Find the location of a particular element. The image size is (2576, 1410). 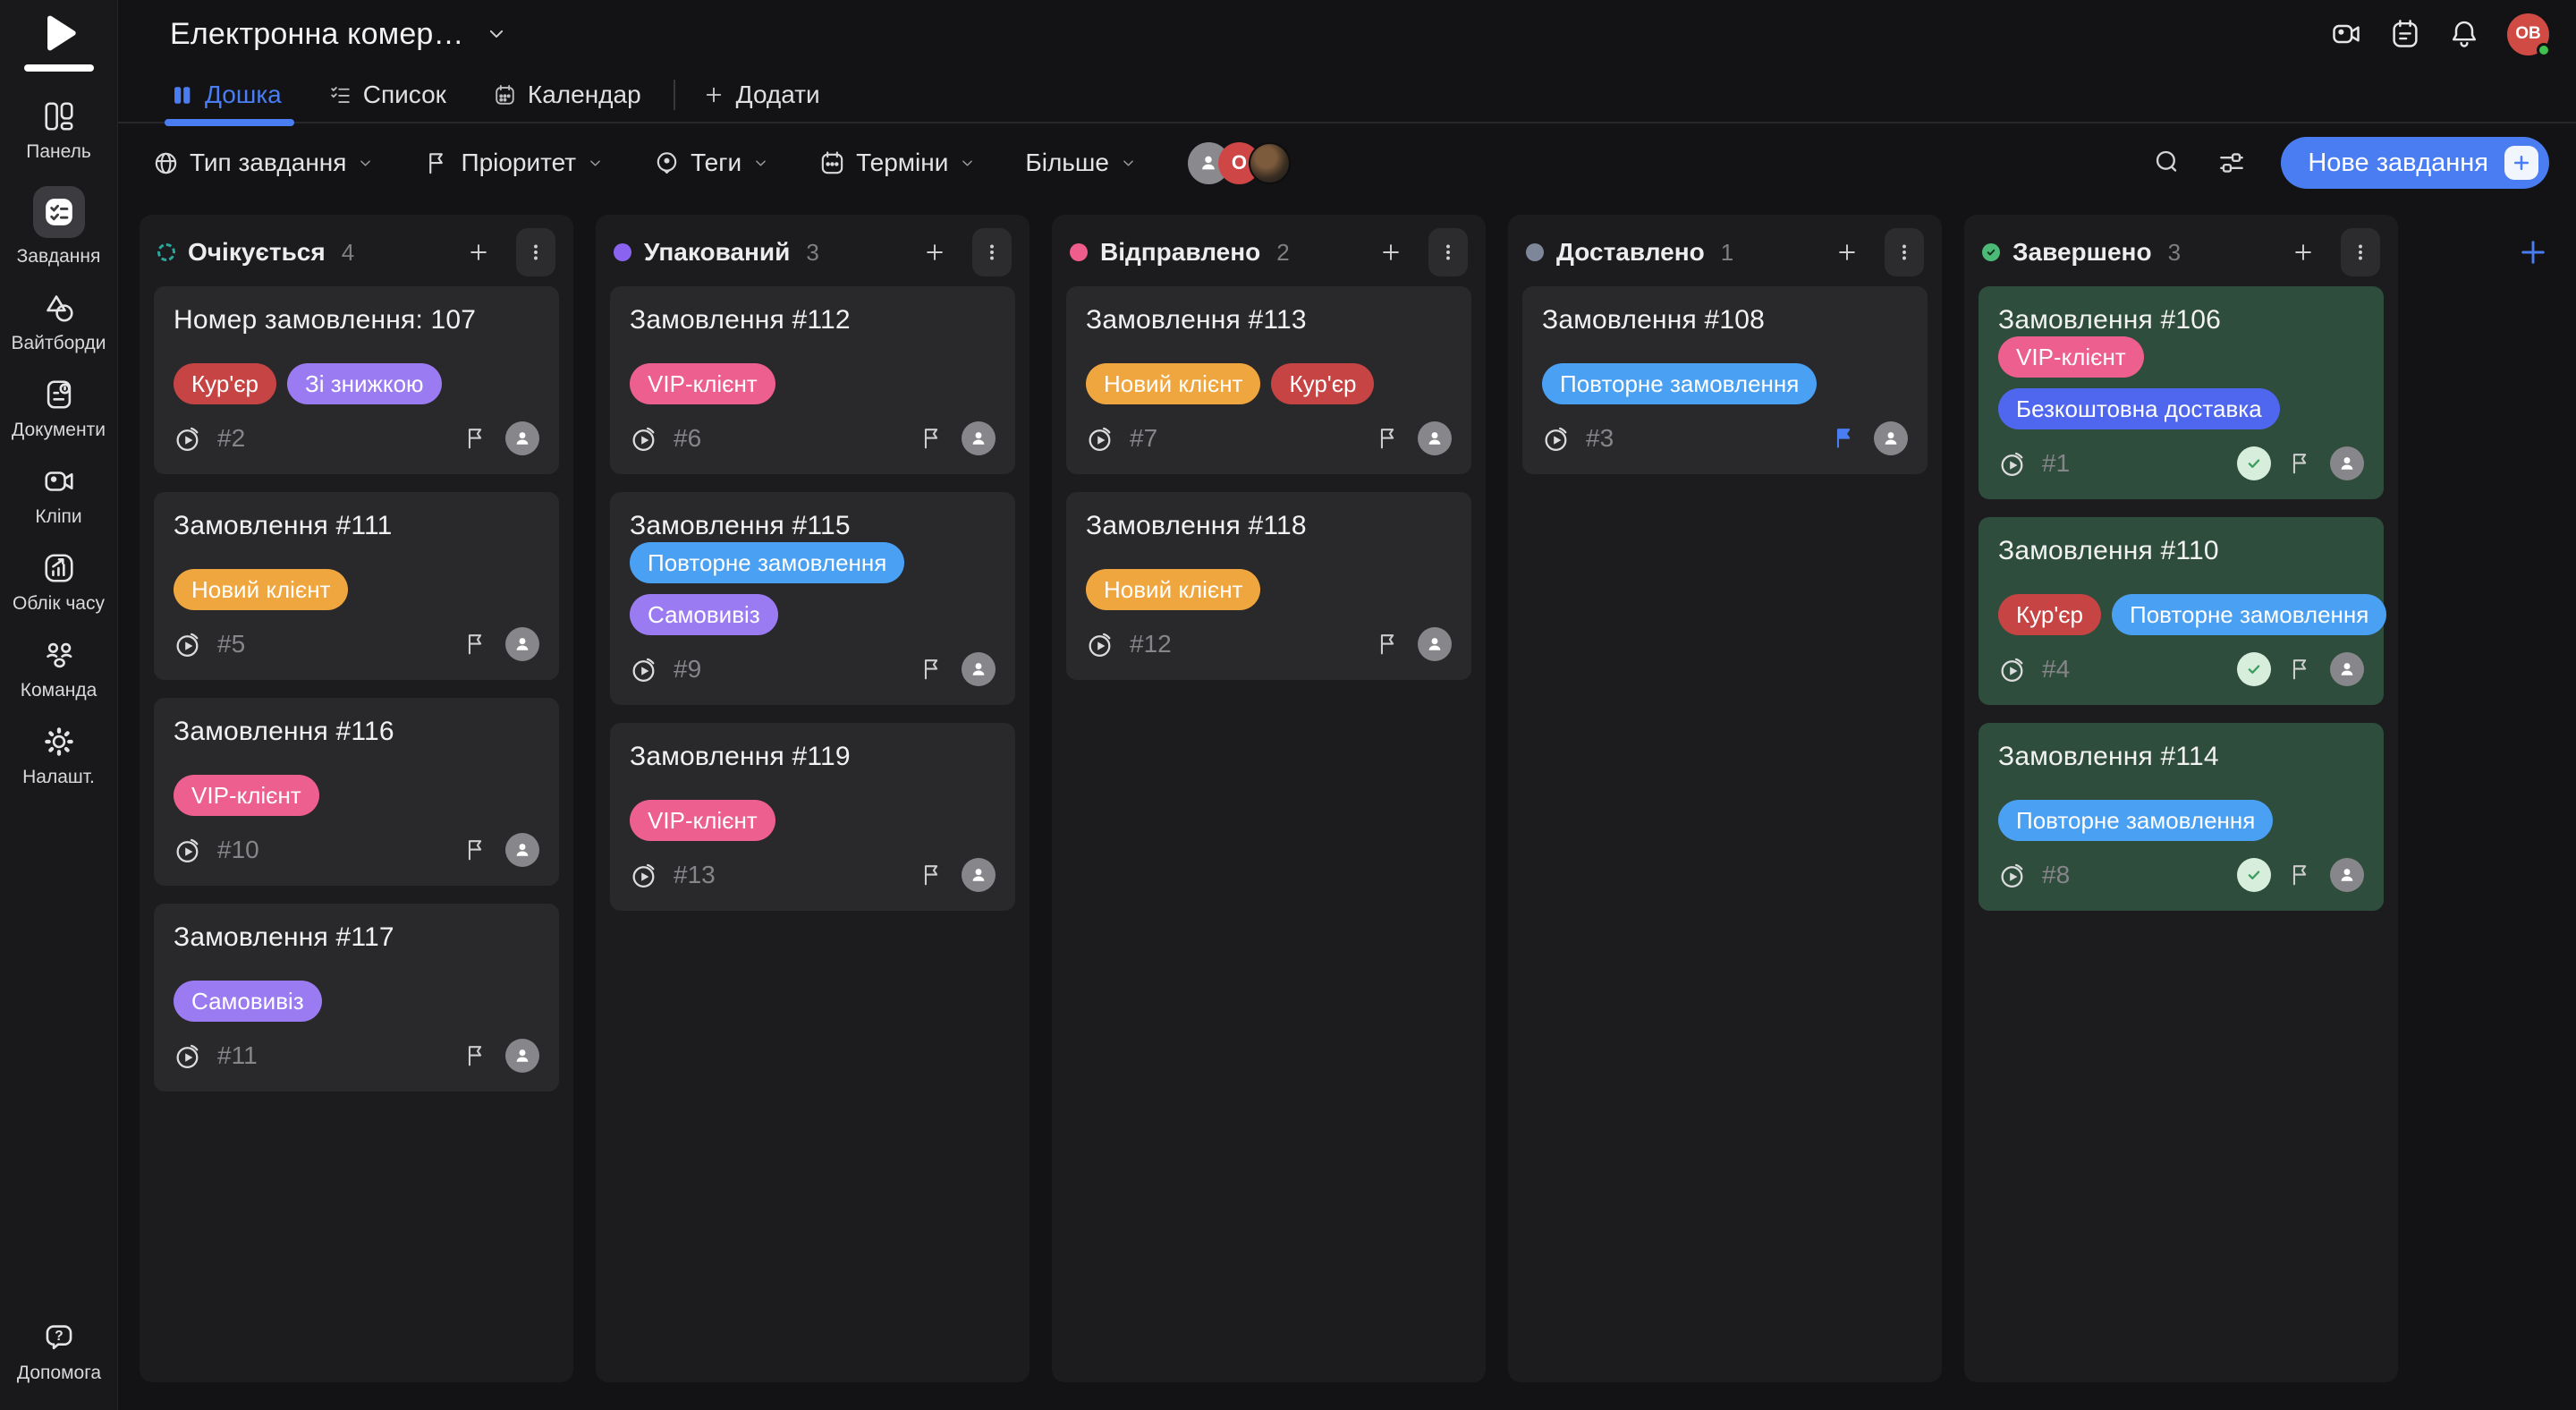

app-logo is located at coordinates (58, 36).